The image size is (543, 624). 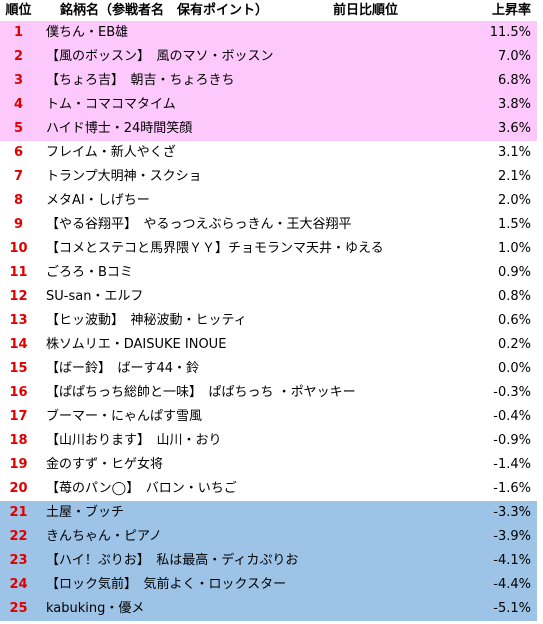 What do you see at coordinates (89, 272) in the screenshot?
I see `name-cell: ごろろ・Bコミ` at bounding box center [89, 272].